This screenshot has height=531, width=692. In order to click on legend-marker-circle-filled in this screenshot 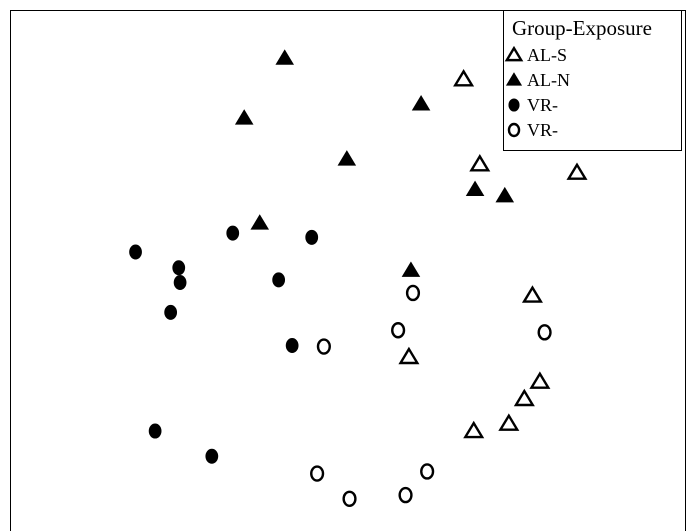, I will do `click(514, 105)`.